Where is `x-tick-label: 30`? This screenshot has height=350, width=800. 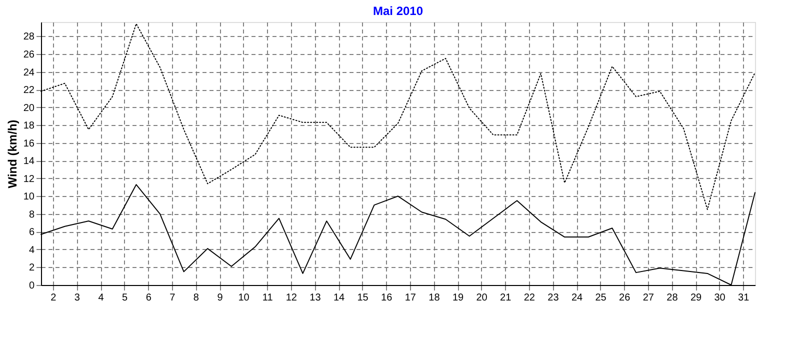 x-tick-label: 30 is located at coordinates (720, 298).